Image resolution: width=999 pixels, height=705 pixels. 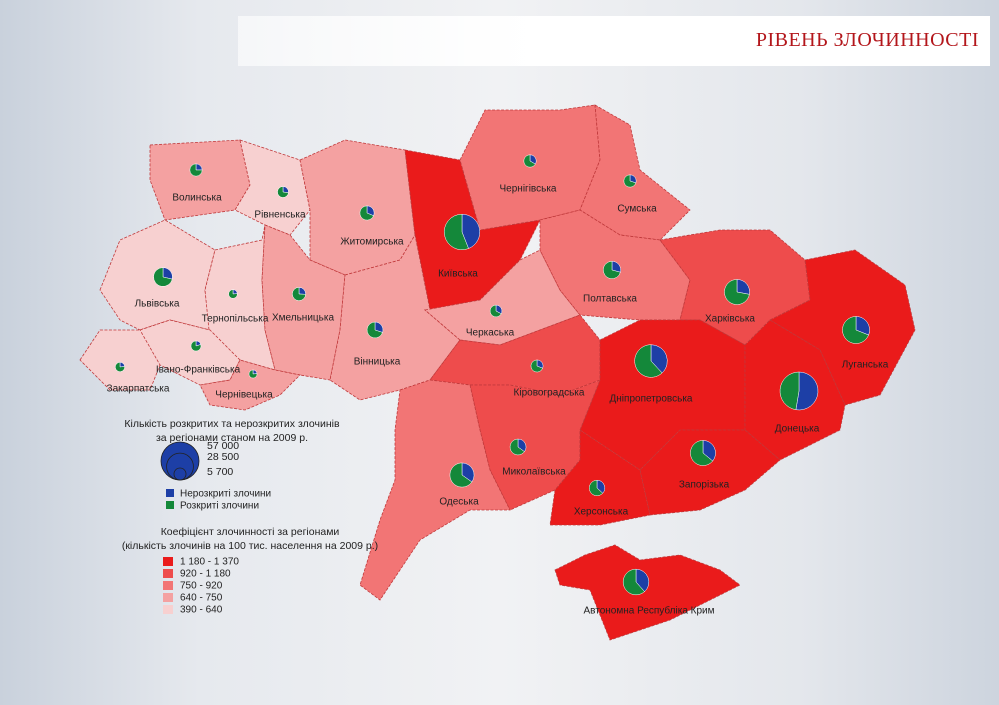 What do you see at coordinates (201, 598) in the screenshot?
I see `class-label: 640 - 750` at bounding box center [201, 598].